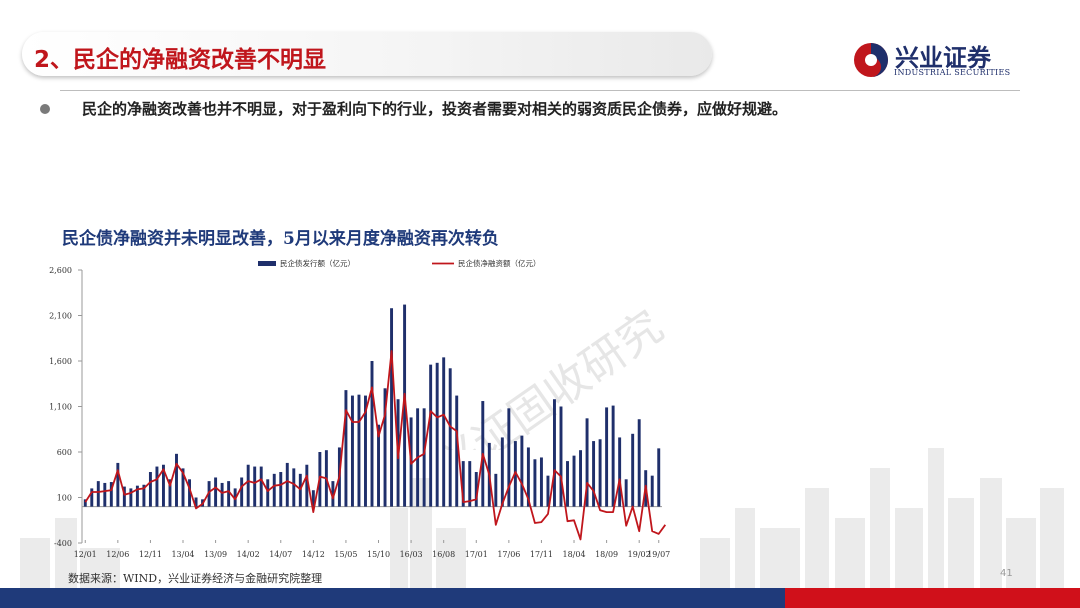  I want to click on x-tick-label: 12/01, so click(85, 554).